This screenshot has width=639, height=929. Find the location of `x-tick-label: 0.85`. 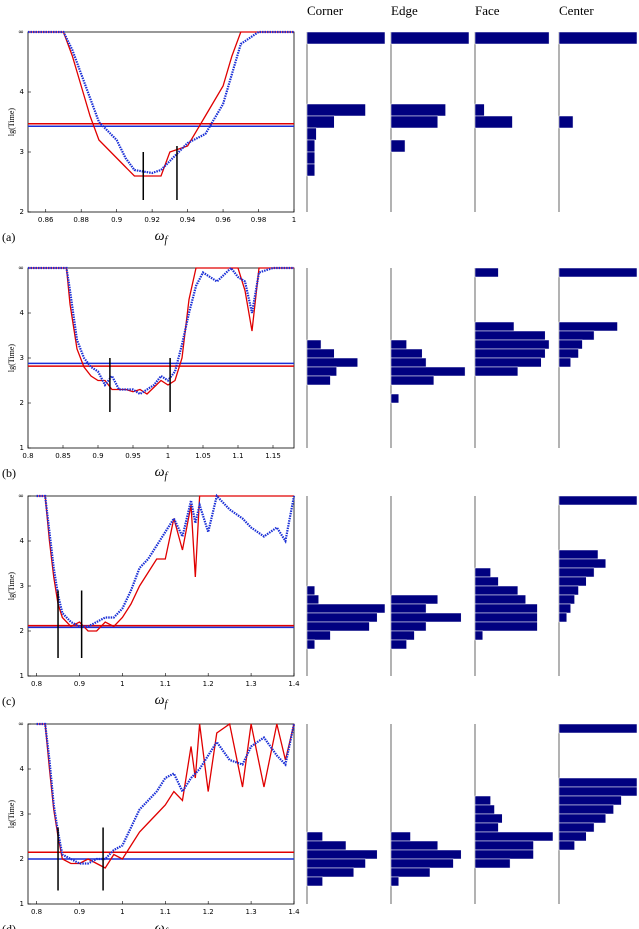

x-tick-label: 0.85 is located at coordinates (63, 456).